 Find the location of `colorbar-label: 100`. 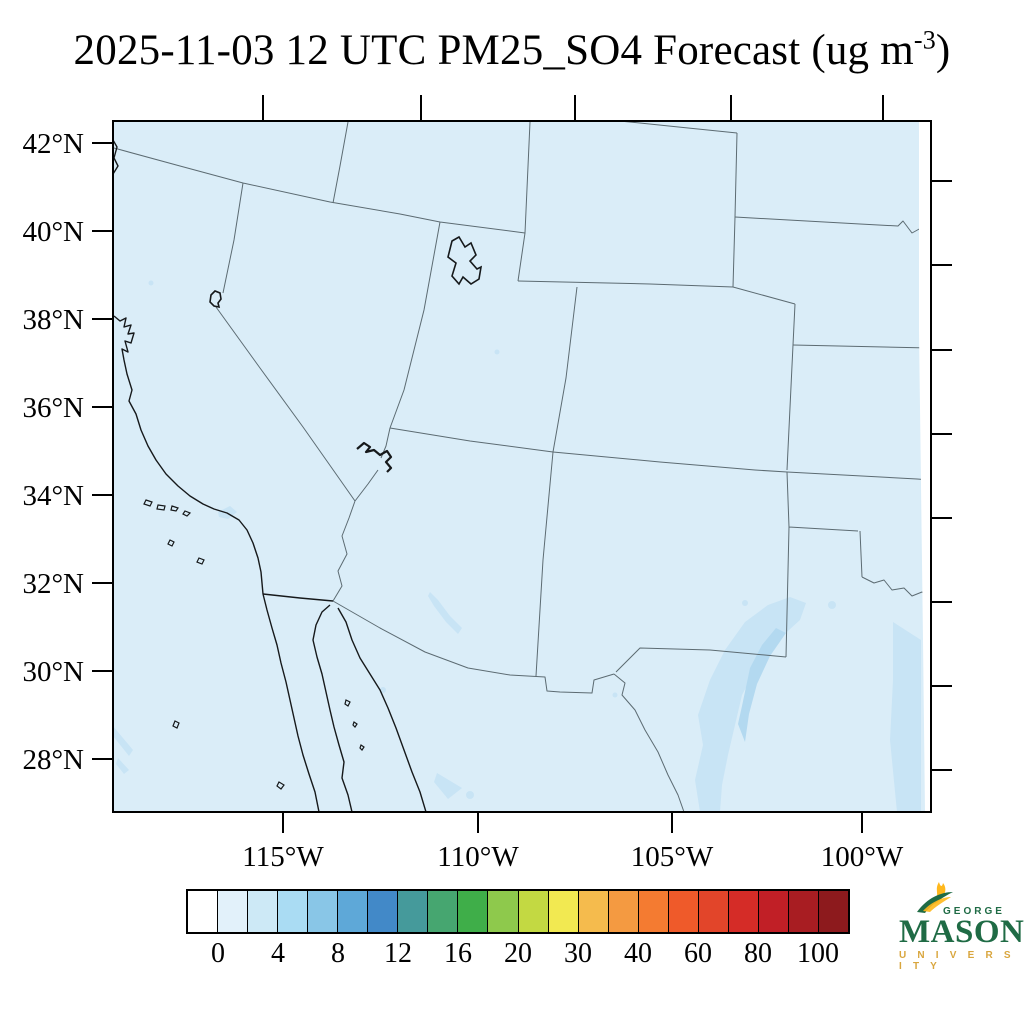

colorbar-label: 100 is located at coordinates (818, 953).